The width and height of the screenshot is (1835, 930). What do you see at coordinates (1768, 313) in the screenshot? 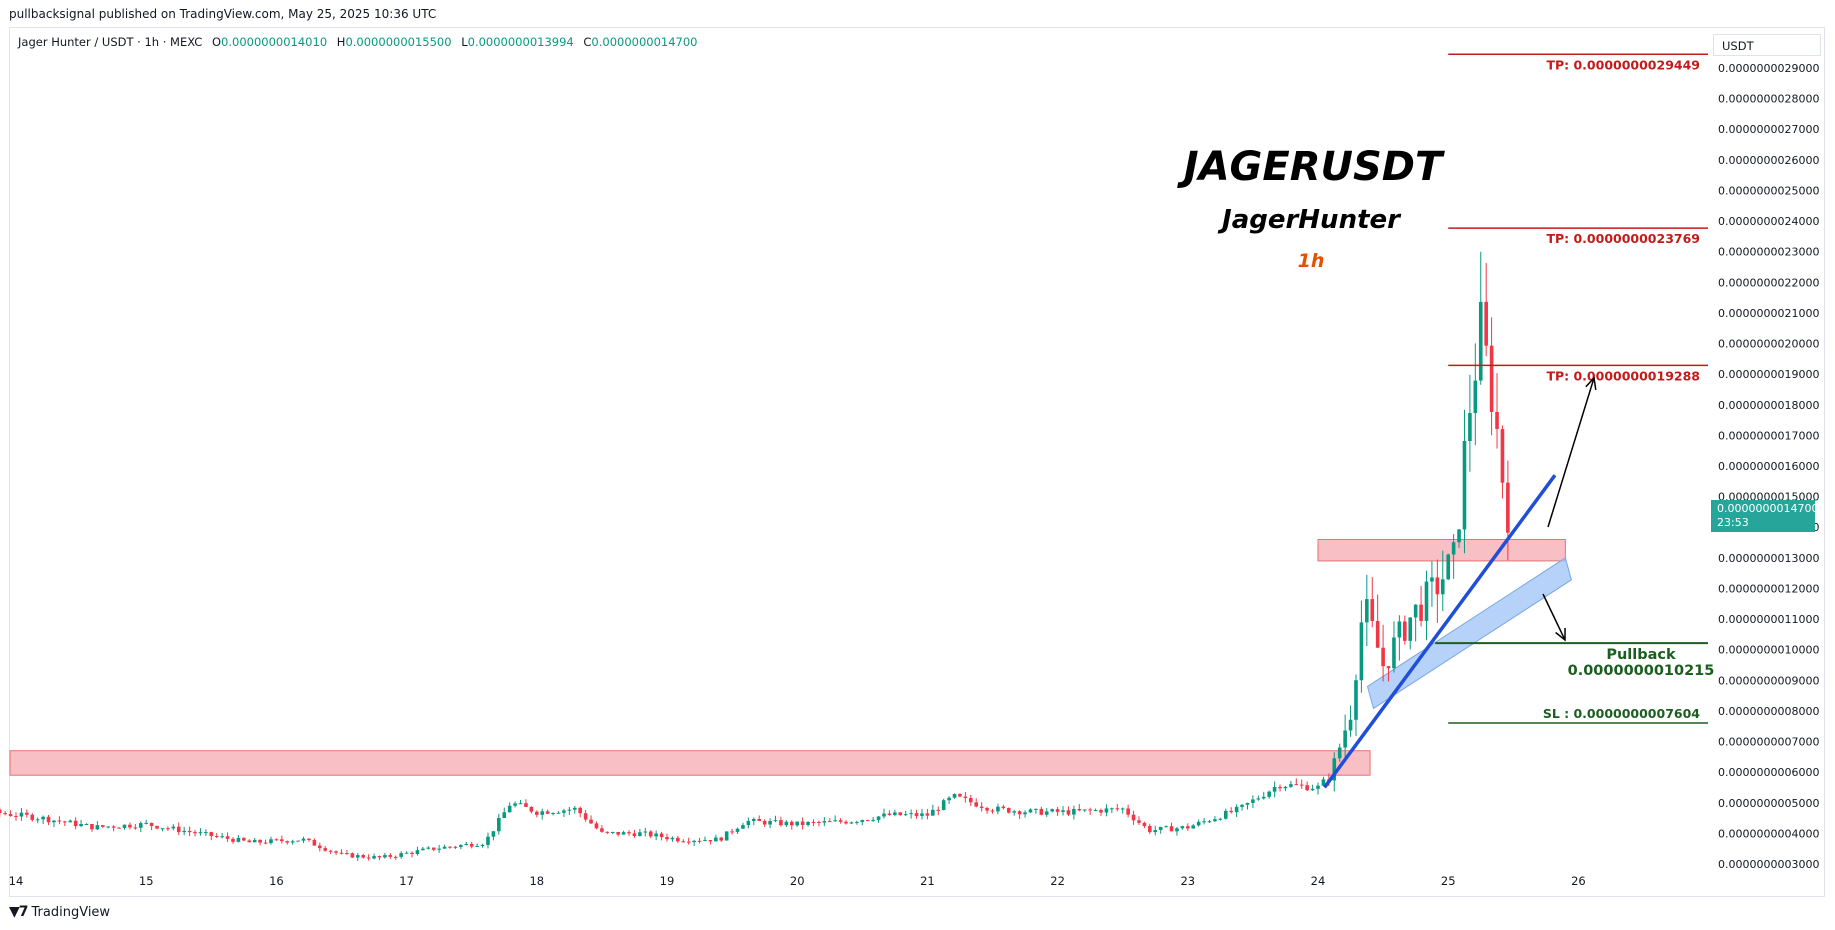
I see `y-tick-label: 0.0000000021000` at bounding box center [1768, 313].